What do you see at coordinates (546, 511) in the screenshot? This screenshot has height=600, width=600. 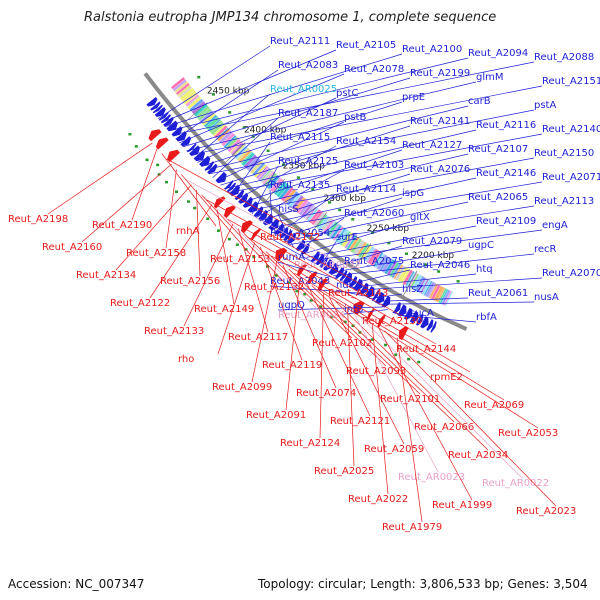 I see `reverse-gene-label: Reut_A2023` at bounding box center [546, 511].